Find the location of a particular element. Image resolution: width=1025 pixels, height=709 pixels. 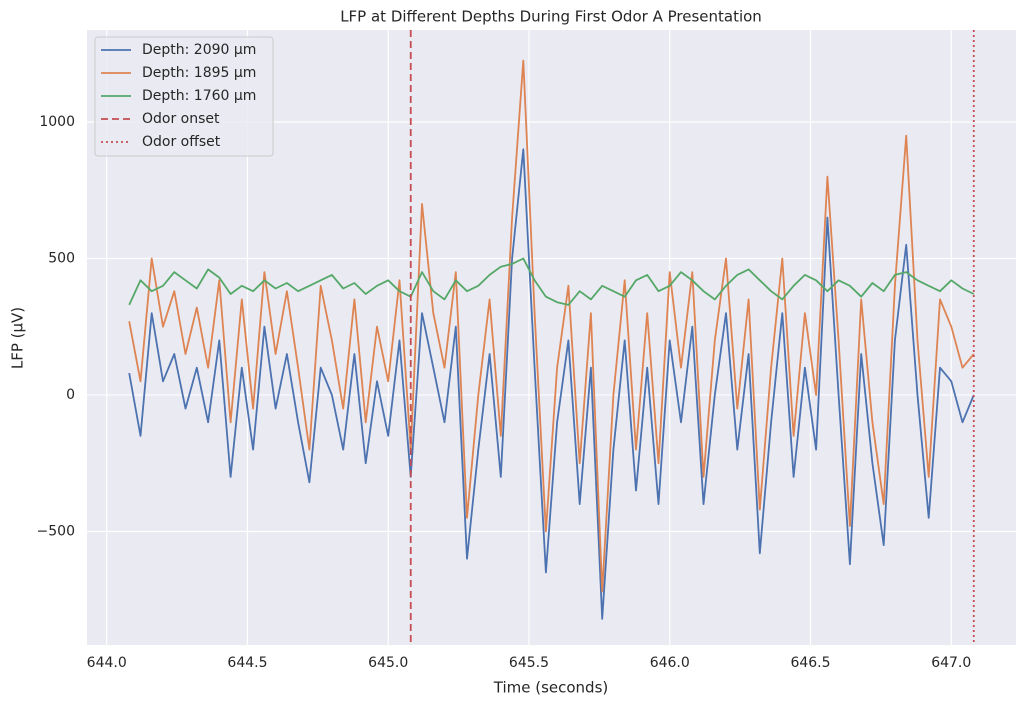

x-tick-label: 644.0 is located at coordinates (107, 663).